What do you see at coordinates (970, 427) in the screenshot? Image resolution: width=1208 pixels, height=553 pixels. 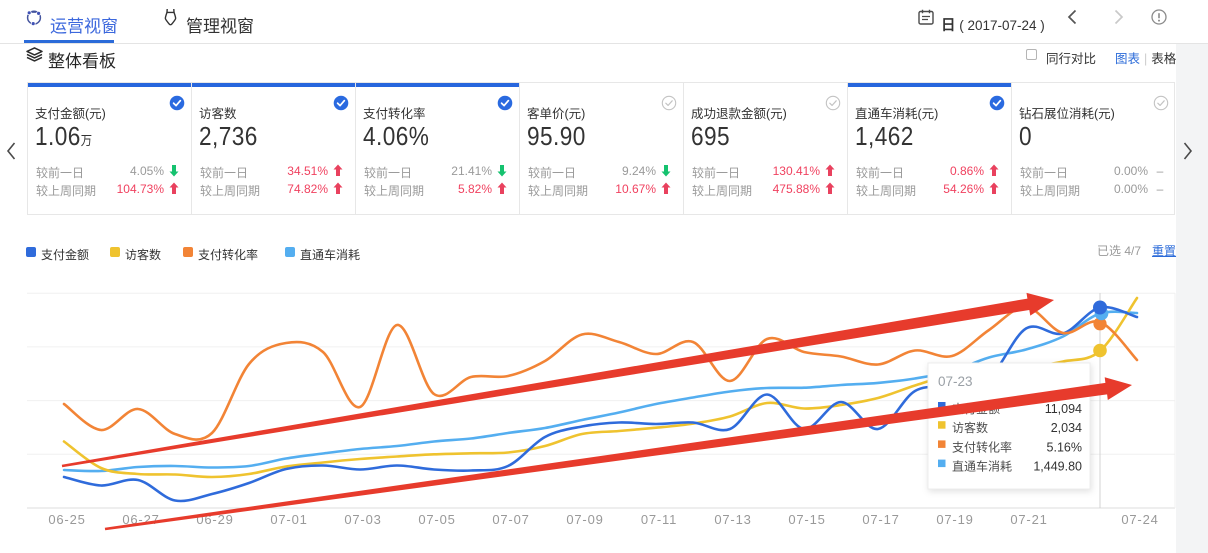 I see `svg-text: 访客数` at bounding box center [970, 427].